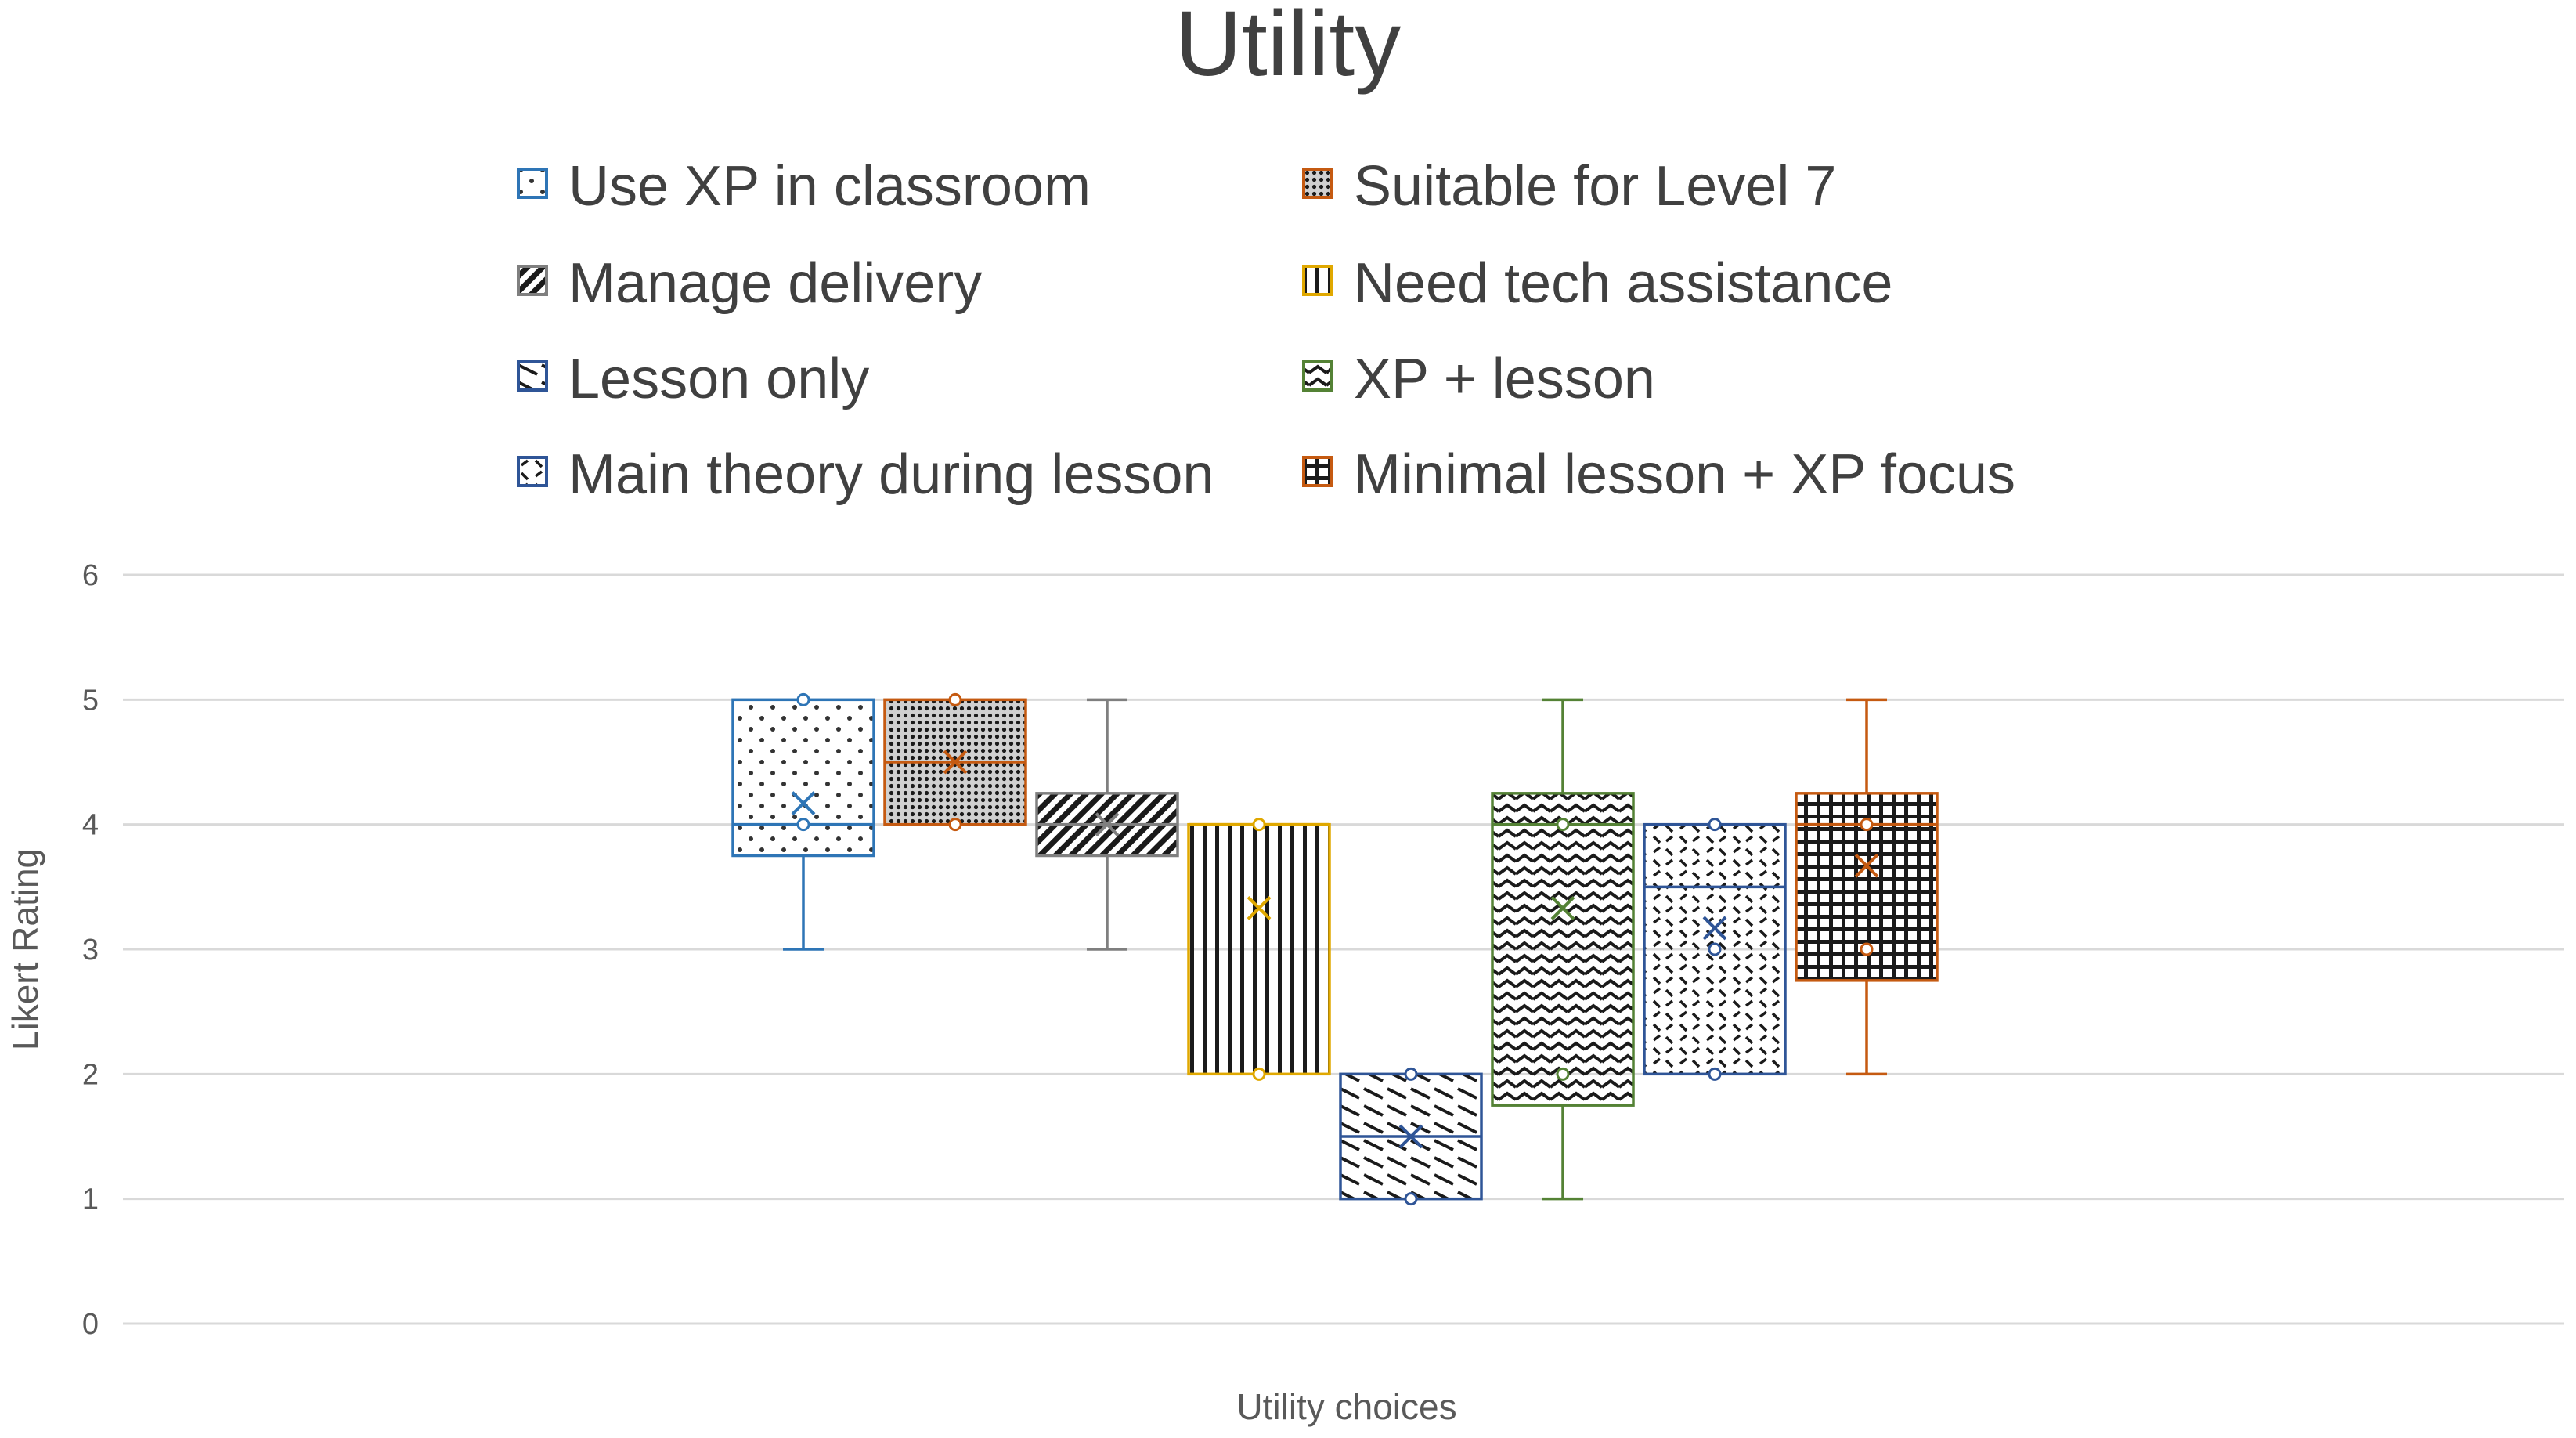 This screenshot has height=1438, width=2576. Describe the element at coordinates (90, 700) in the screenshot. I see `y-tick-label-5: 5` at that location.